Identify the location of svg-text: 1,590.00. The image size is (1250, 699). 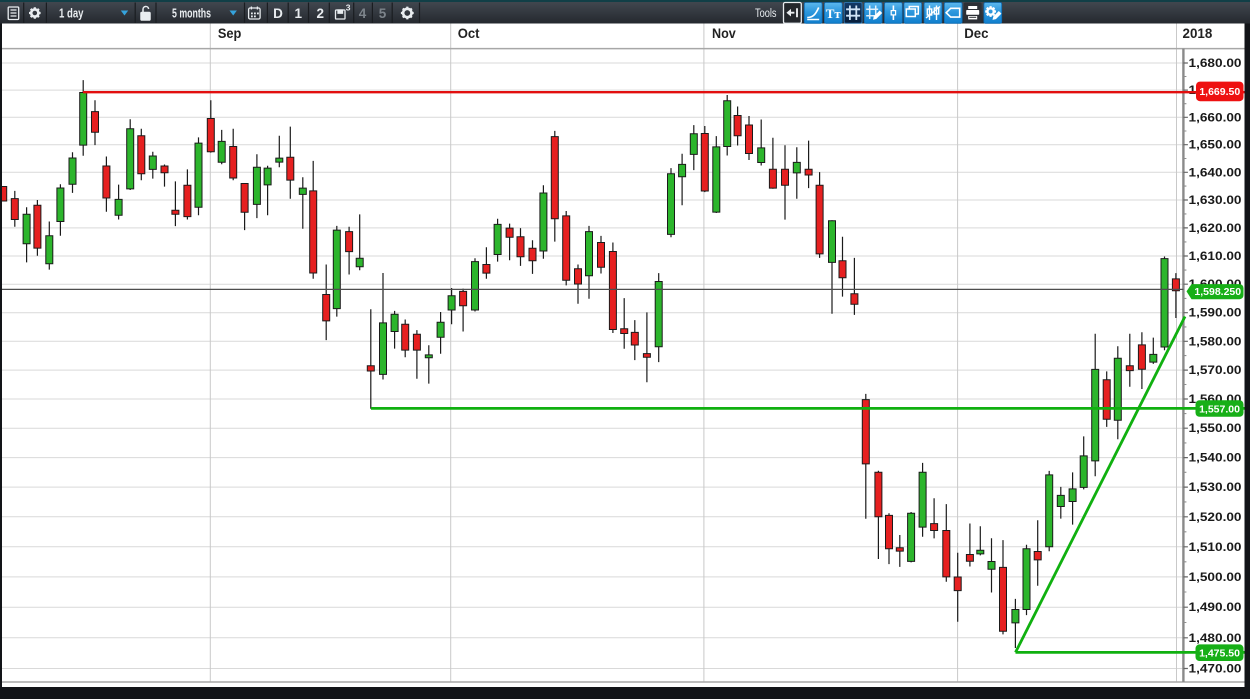
(1216, 313).